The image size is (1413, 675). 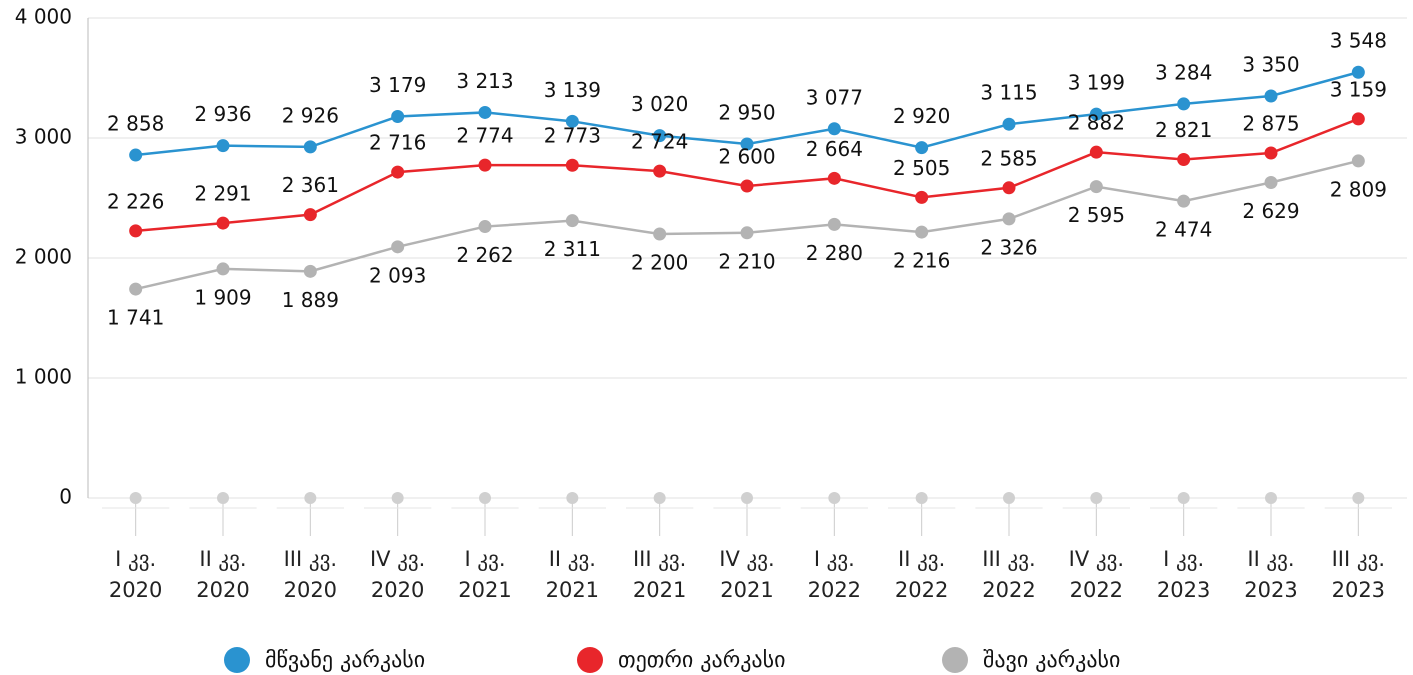 What do you see at coordinates (222, 194) in the screenshot?
I see `data-label: 2 291` at bounding box center [222, 194].